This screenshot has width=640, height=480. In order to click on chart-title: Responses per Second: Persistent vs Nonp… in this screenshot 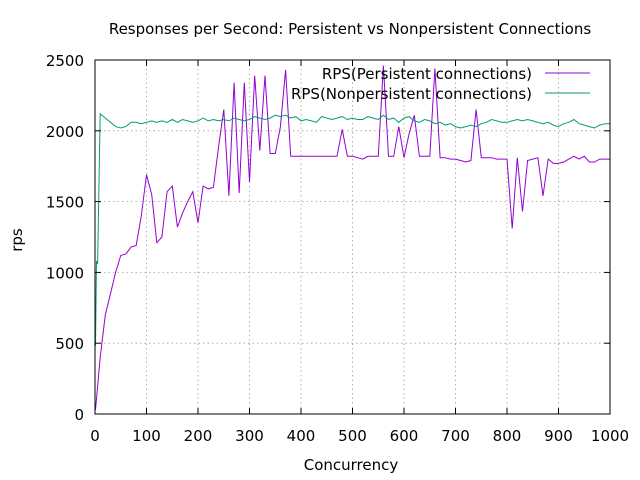, I will do `click(350, 29)`.